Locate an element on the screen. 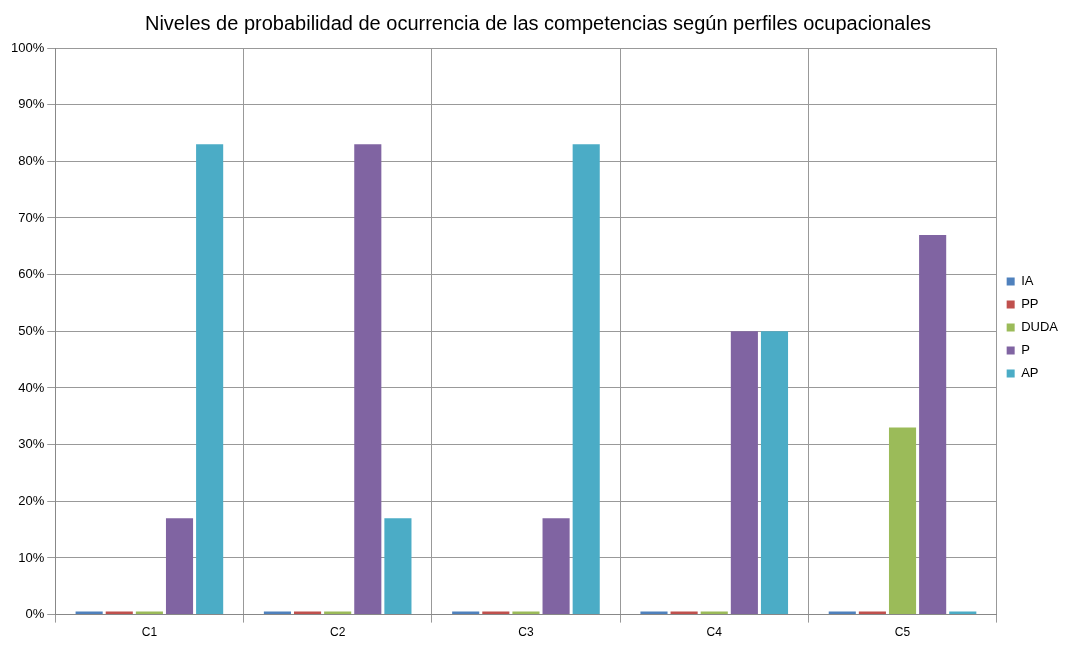  legend-label: P is located at coordinates (1025, 350).